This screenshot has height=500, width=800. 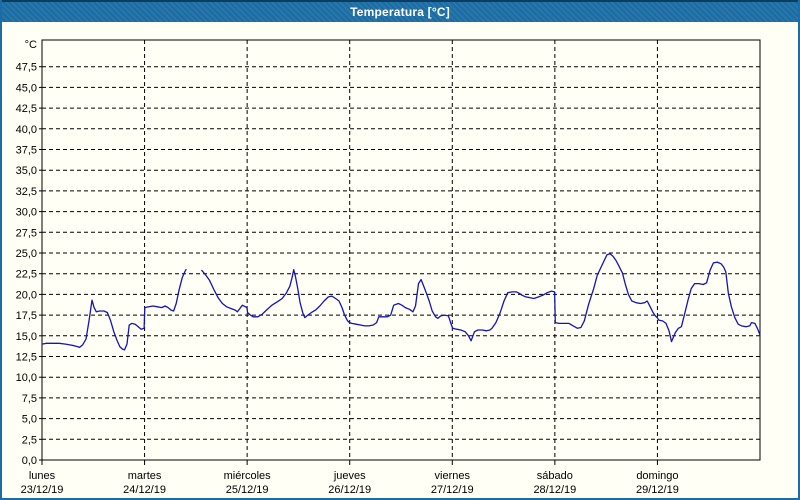 What do you see at coordinates (248, 476) in the screenshot?
I see `x-day-name: miércoles` at bounding box center [248, 476].